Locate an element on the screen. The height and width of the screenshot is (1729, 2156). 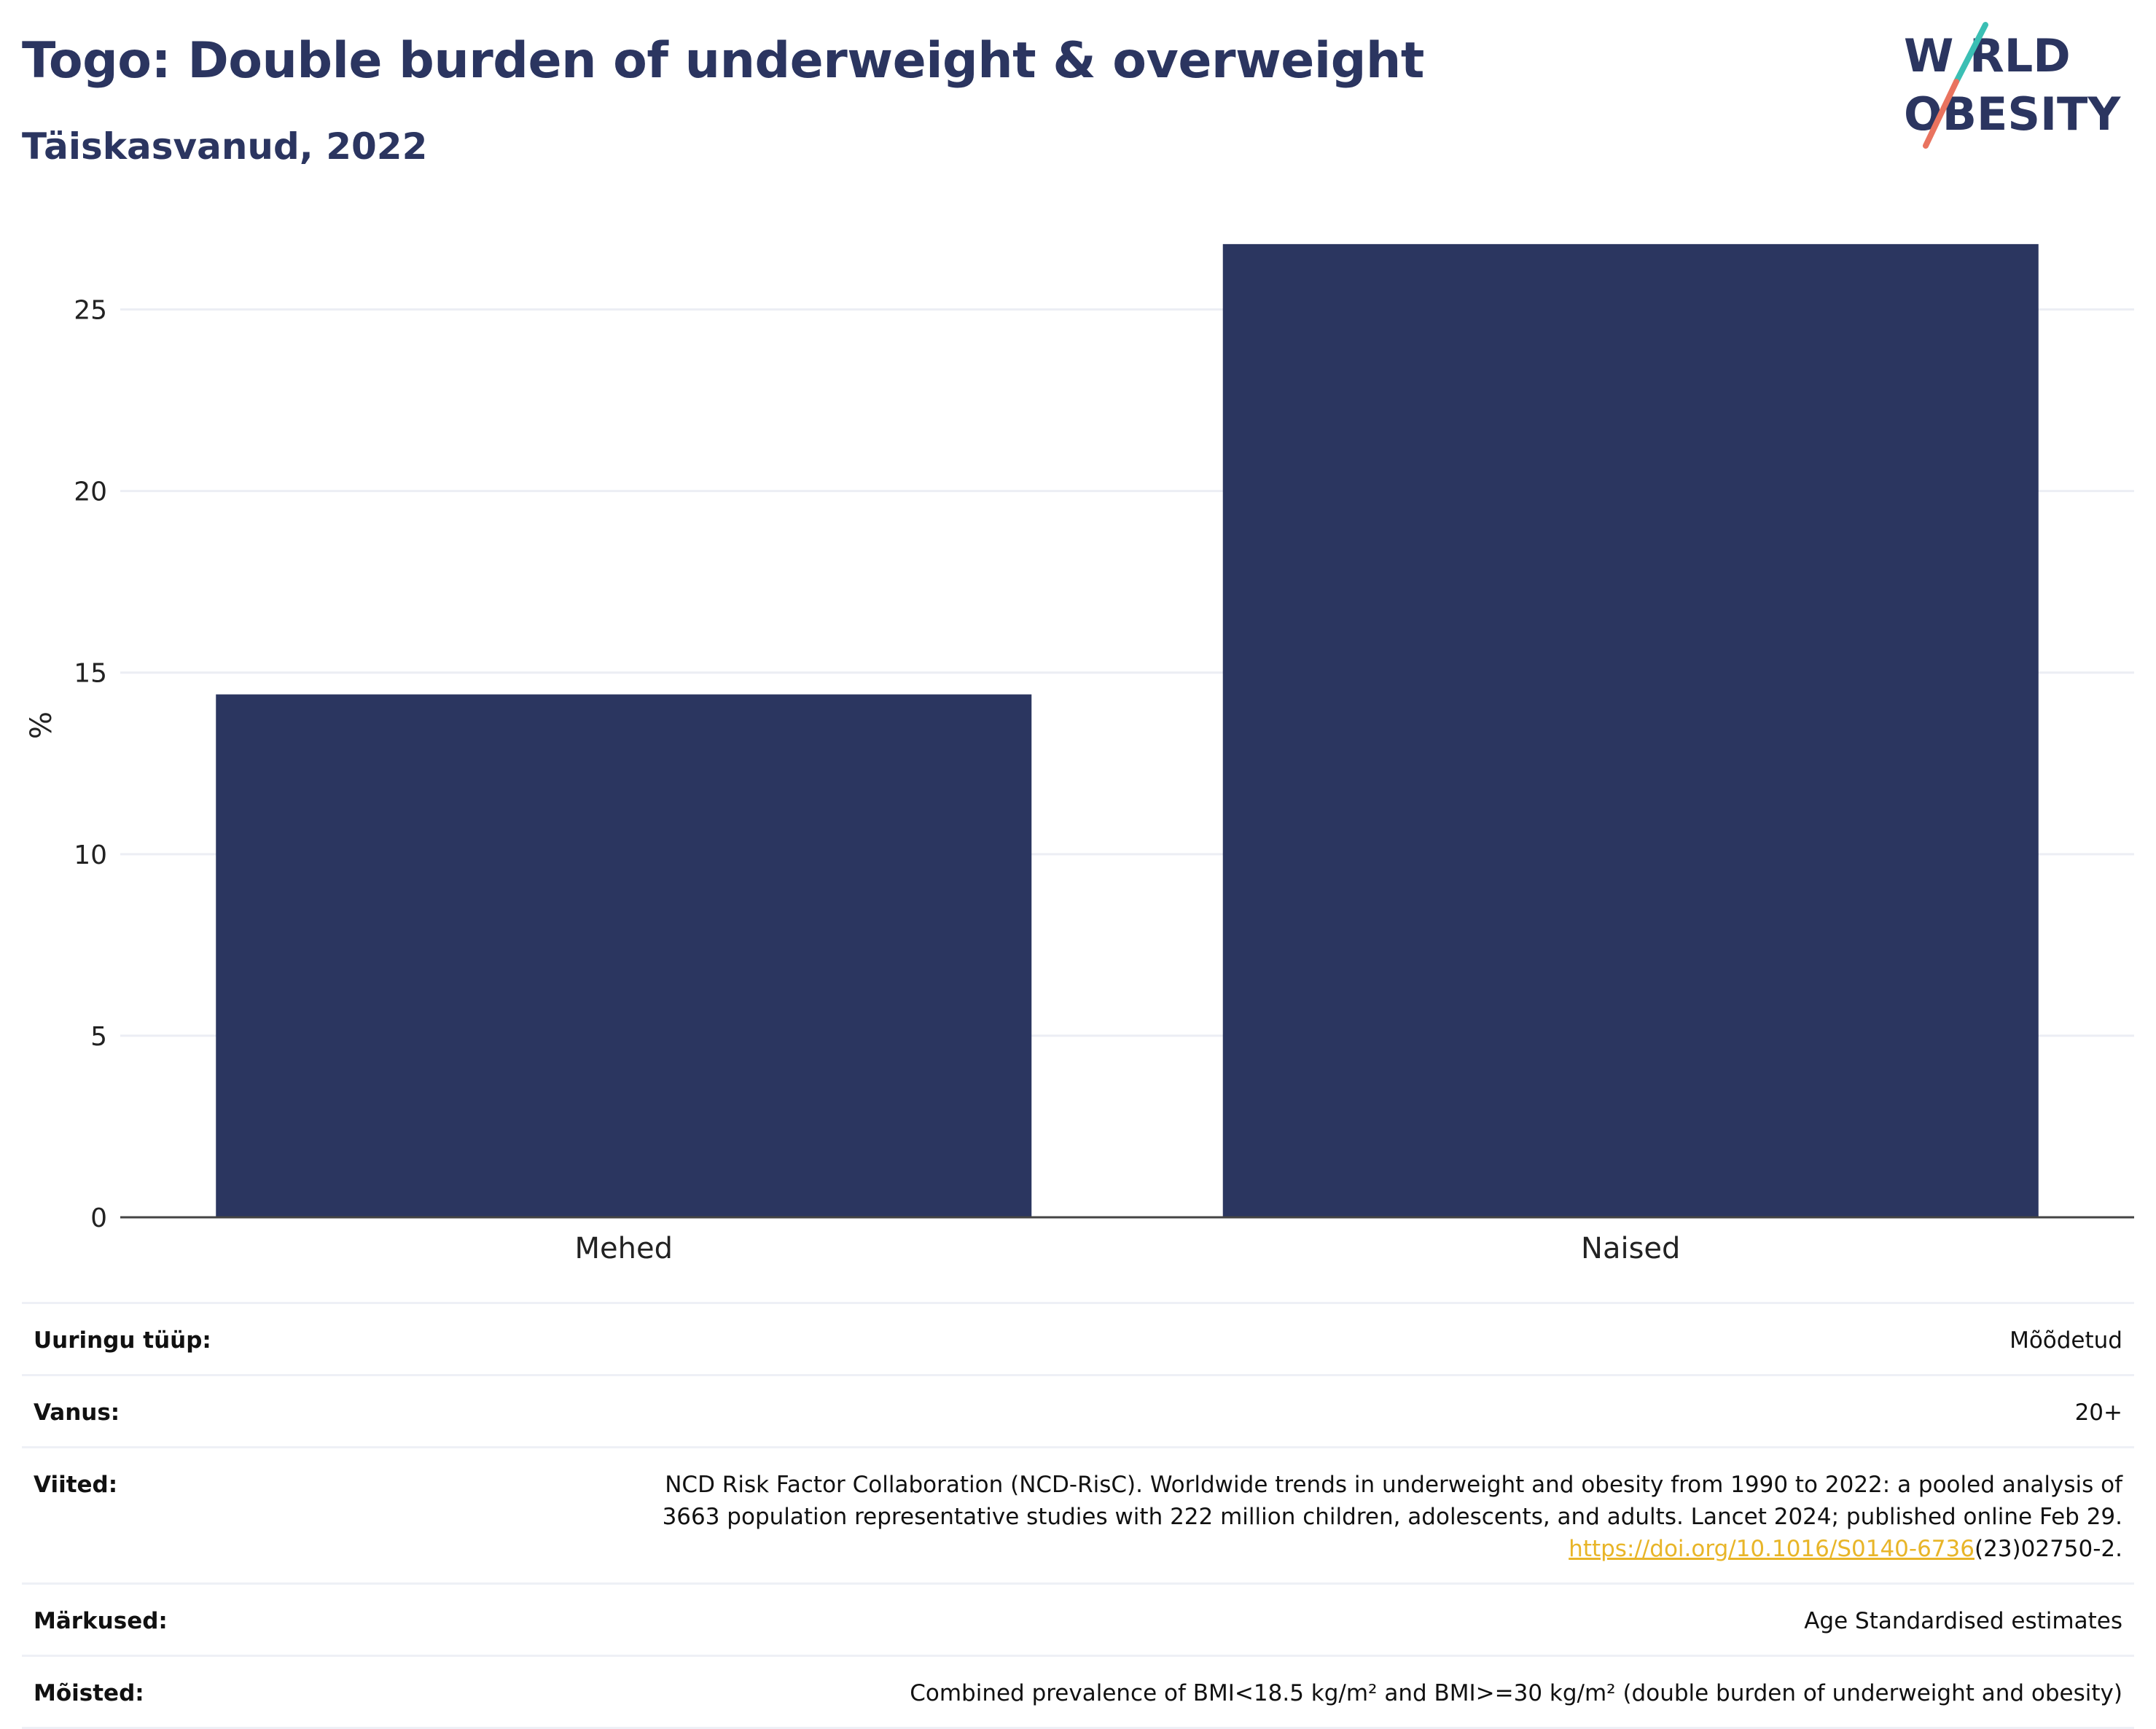
info-row-notes: Märkused: Age Standardised estimates is located at coordinates (1078, 1621).